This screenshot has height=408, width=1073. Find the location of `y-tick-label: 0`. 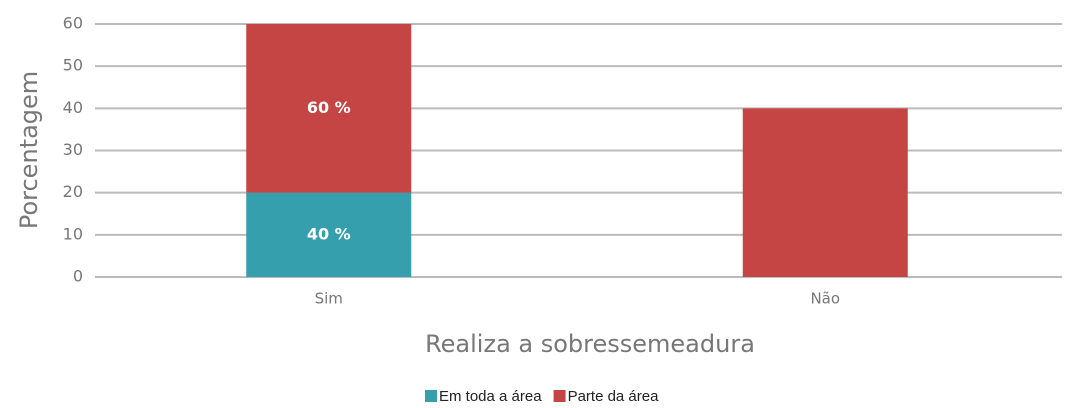

y-tick-label: 0 is located at coordinates (78, 276).